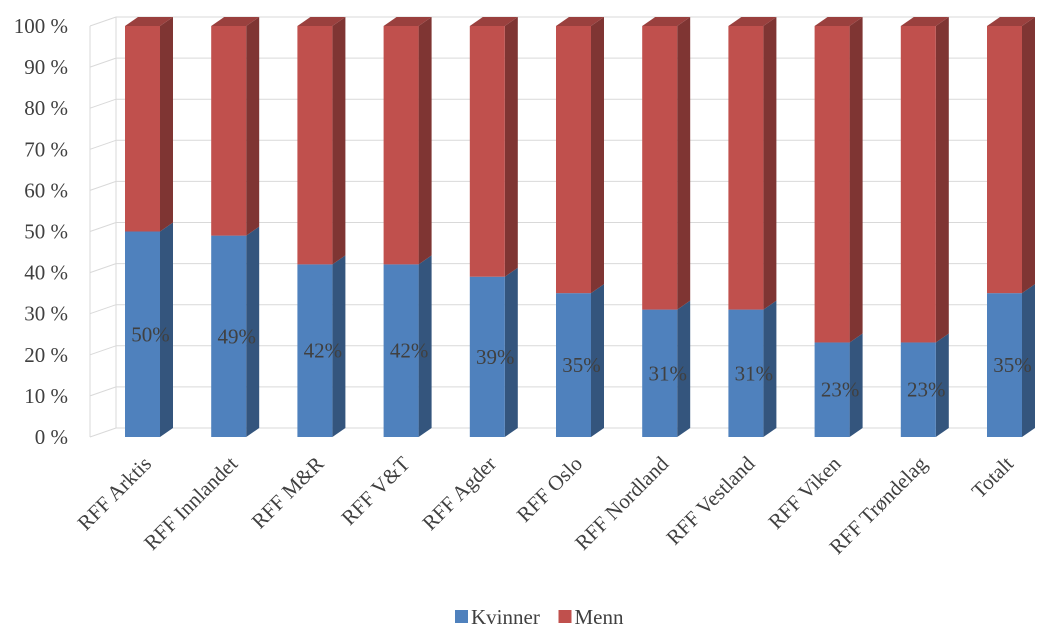 This screenshot has height=639, width=1056. I want to click on y-tick-label: 100 %, so click(41, 26).